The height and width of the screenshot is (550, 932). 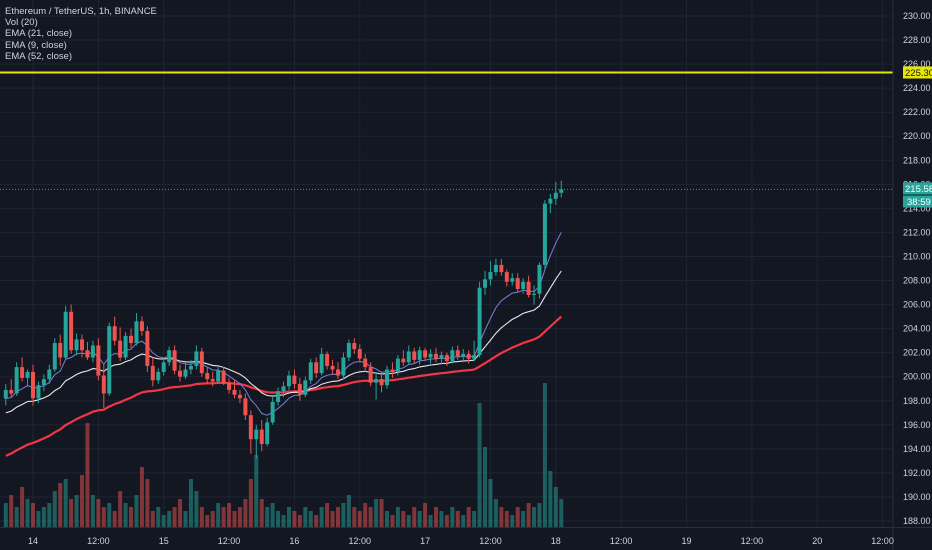 I want to click on indicator-volume: Vol (20), so click(x=21, y=23).